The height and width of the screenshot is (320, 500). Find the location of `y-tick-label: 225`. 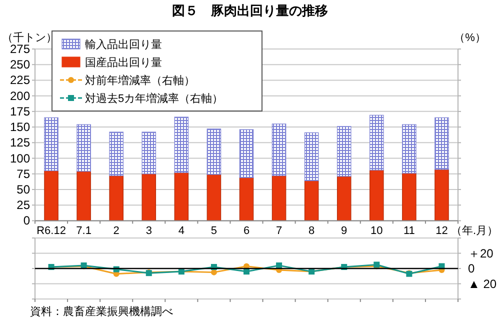

y-tick-label: 225 is located at coordinates (20, 80).